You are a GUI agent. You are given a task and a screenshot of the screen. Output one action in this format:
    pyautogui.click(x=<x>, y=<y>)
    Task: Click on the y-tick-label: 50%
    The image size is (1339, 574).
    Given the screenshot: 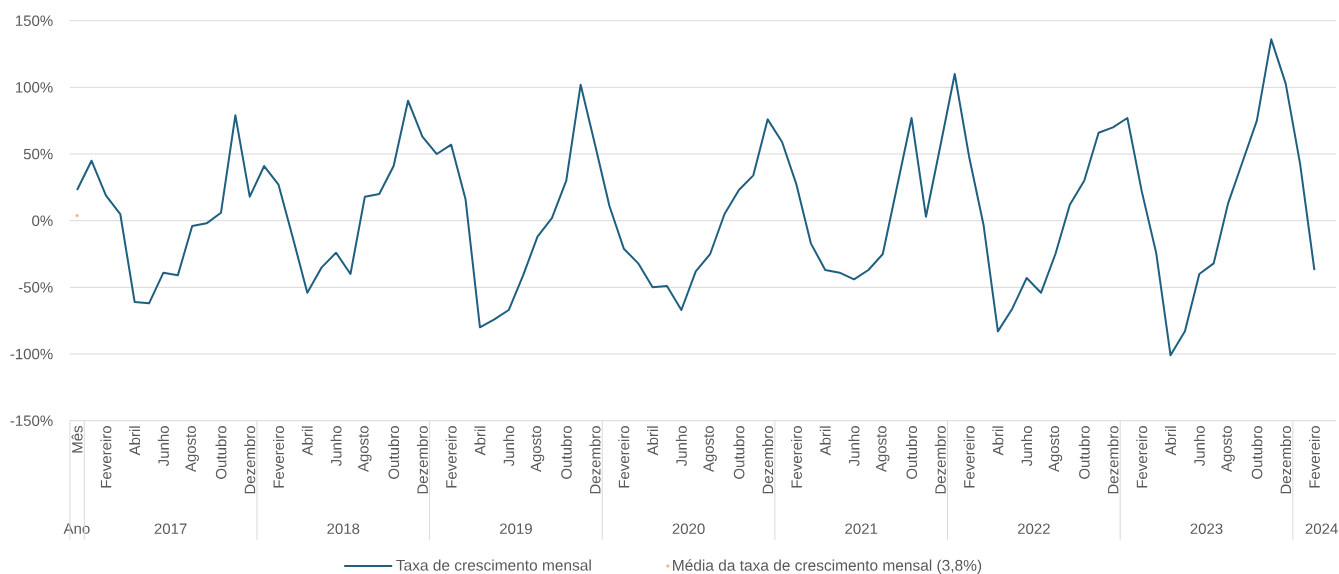 What is the action you would take?
    pyautogui.click(x=38, y=154)
    